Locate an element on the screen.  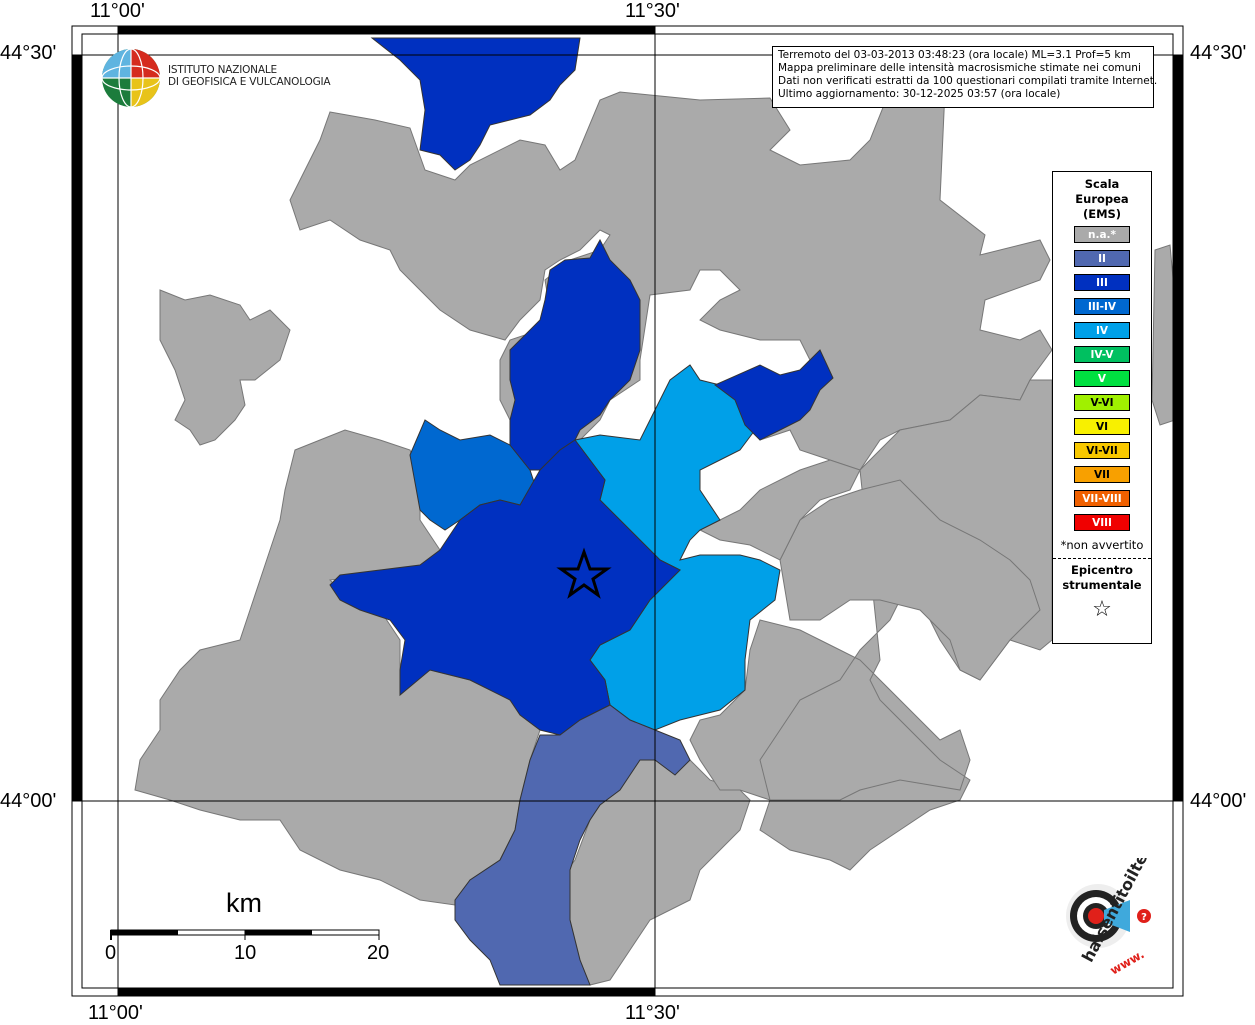
area-na-farright is located at coordinates (1163, 335).